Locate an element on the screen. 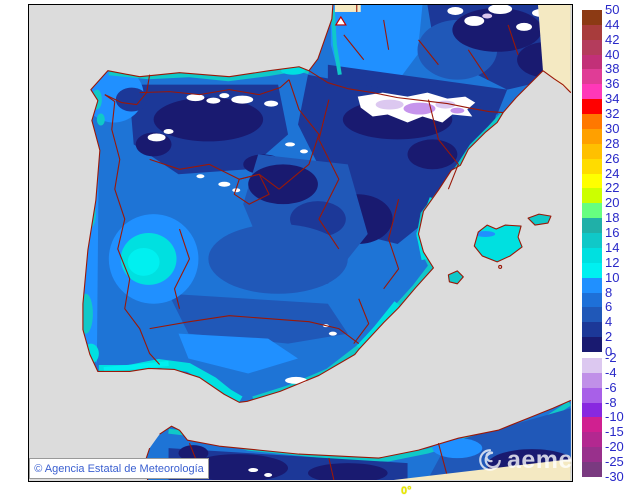 This screenshot has width=630, height=500. legend-tick-label: -2 is located at coordinates (611, 358).